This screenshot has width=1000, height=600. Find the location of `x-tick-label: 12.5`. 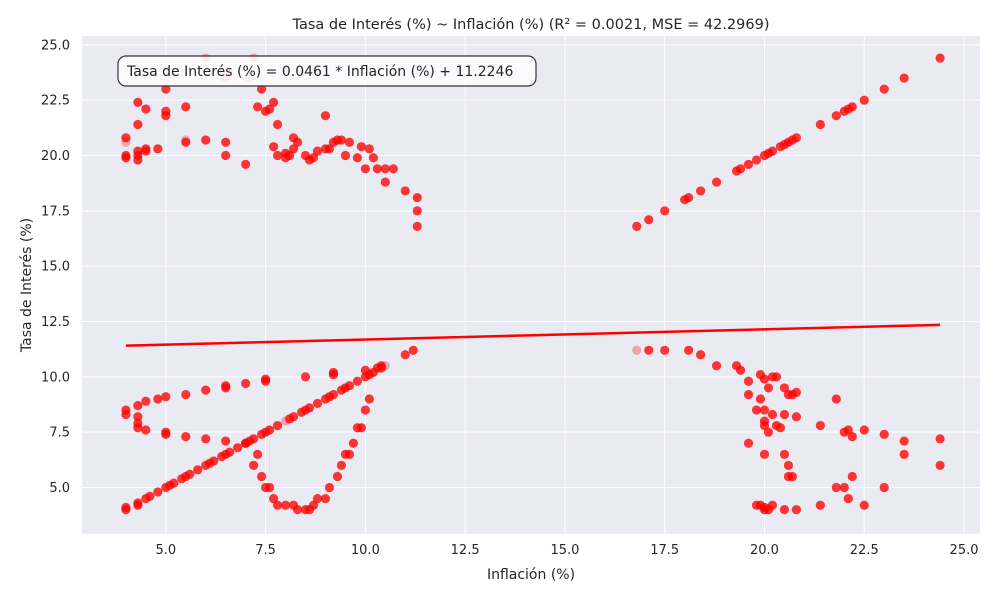

x-tick-label: 12.5 is located at coordinates (465, 550).